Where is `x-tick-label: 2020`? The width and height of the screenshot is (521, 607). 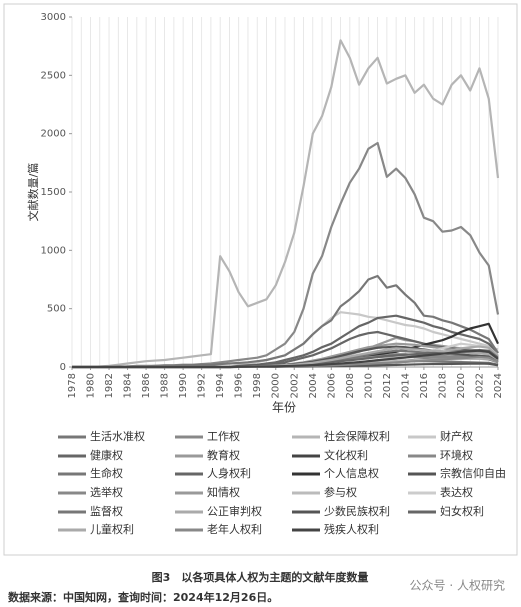
x-tick-label: 2020 is located at coordinates (461, 385).